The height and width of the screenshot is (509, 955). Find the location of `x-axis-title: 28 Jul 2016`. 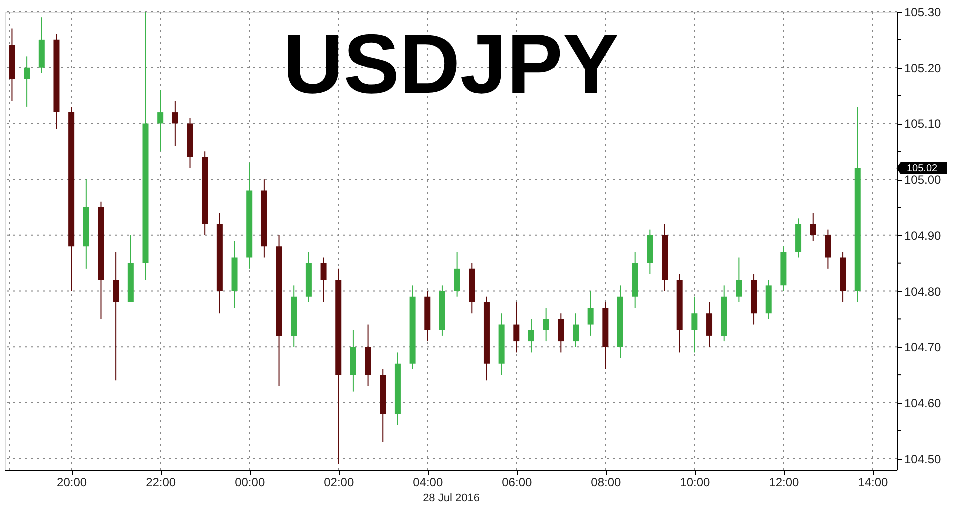

x-axis-title: 28 Jul 2016 is located at coordinates (451, 498).